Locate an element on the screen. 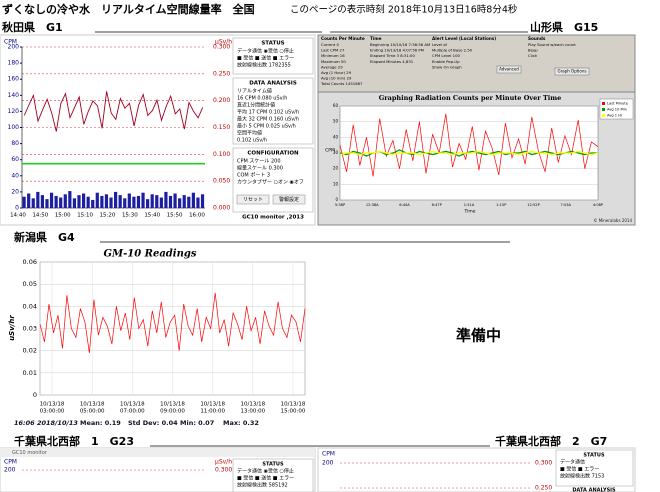  y-tick-label: 140 is located at coordinates (14, 95).